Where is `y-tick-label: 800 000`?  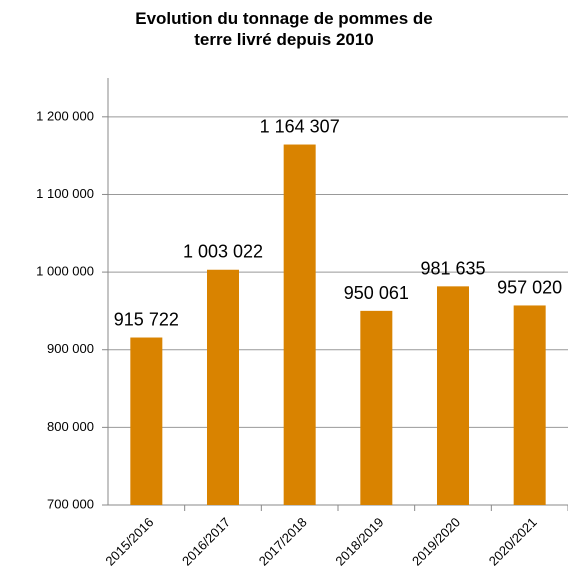
y-tick-label: 800 000 is located at coordinates (70, 426).